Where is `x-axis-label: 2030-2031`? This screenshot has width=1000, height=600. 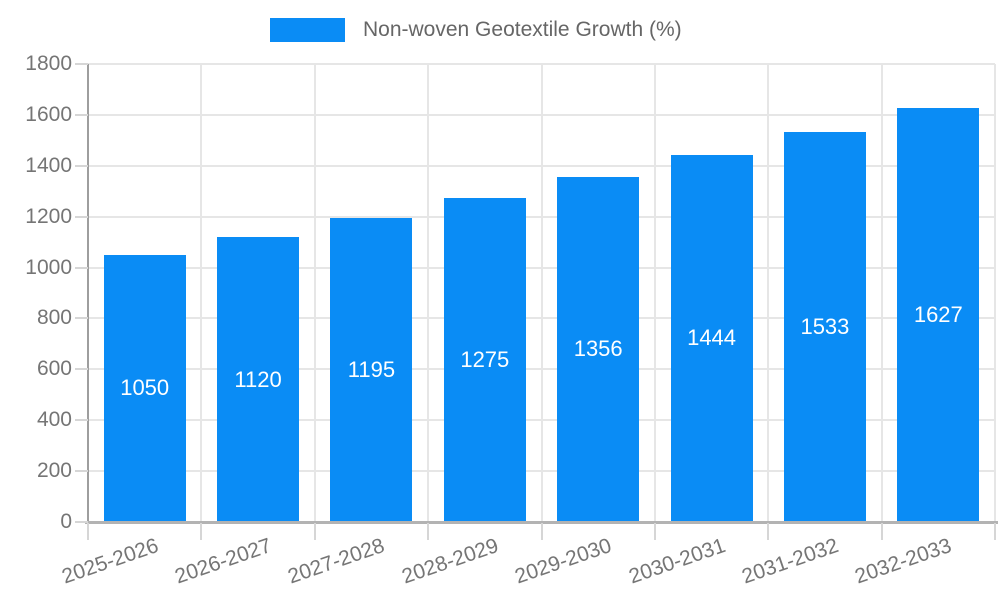
x-axis-label: 2030-2031 is located at coordinates (677, 561).